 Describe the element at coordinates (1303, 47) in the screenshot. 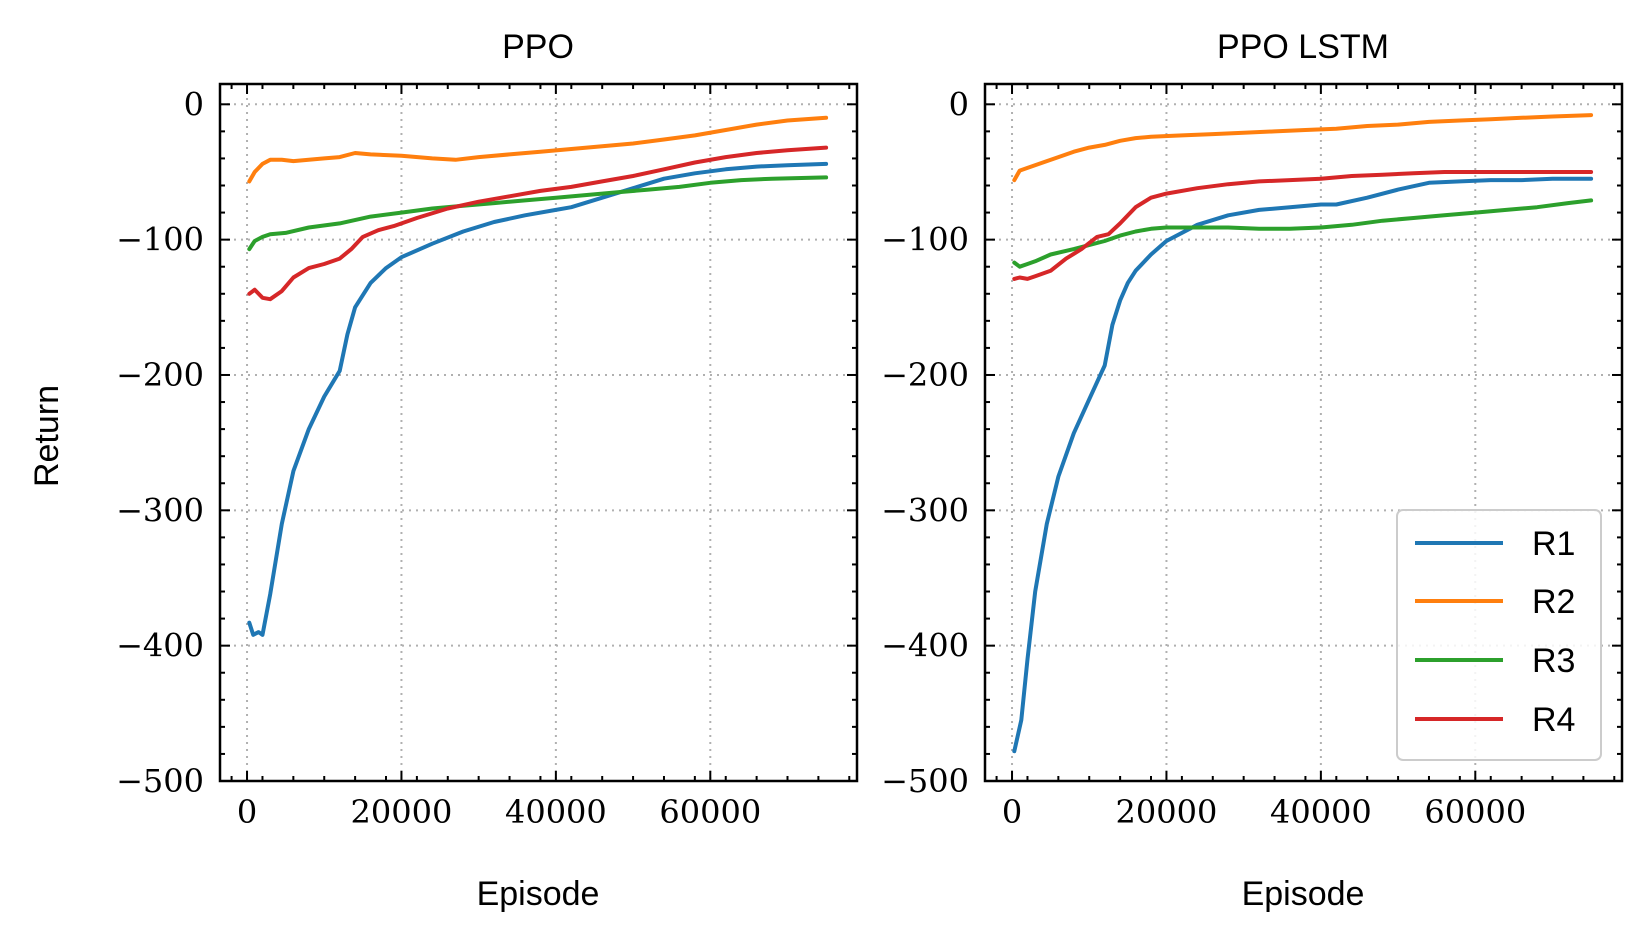

I see `panel-ppo-lstm-title: PPO LSTM` at that location.